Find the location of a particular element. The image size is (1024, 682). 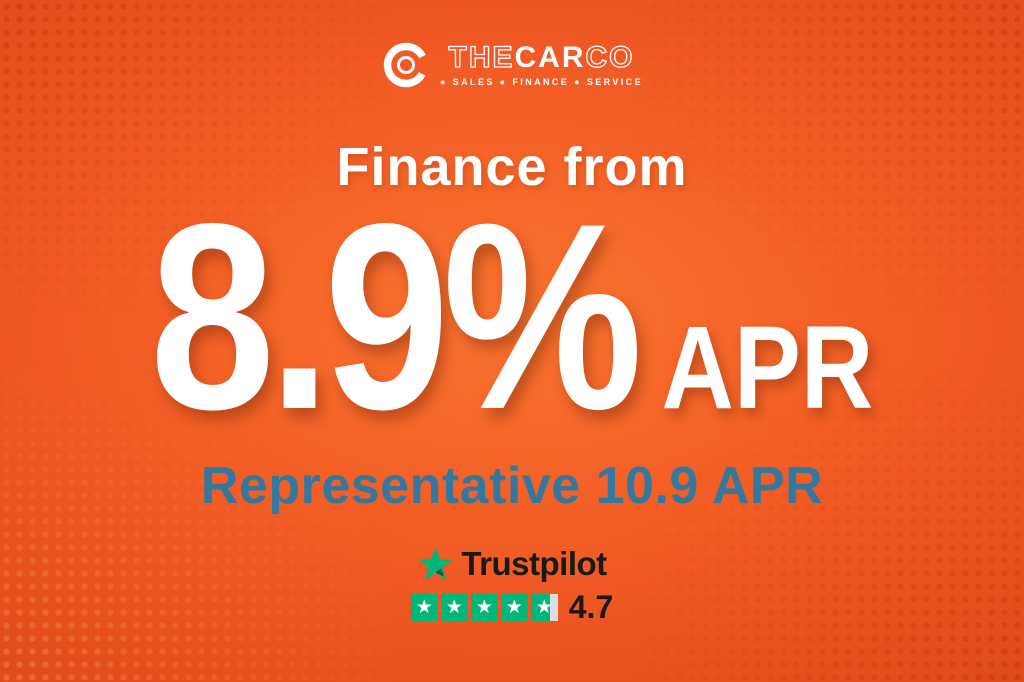

trustpilot-star-icon is located at coordinates (435, 564).